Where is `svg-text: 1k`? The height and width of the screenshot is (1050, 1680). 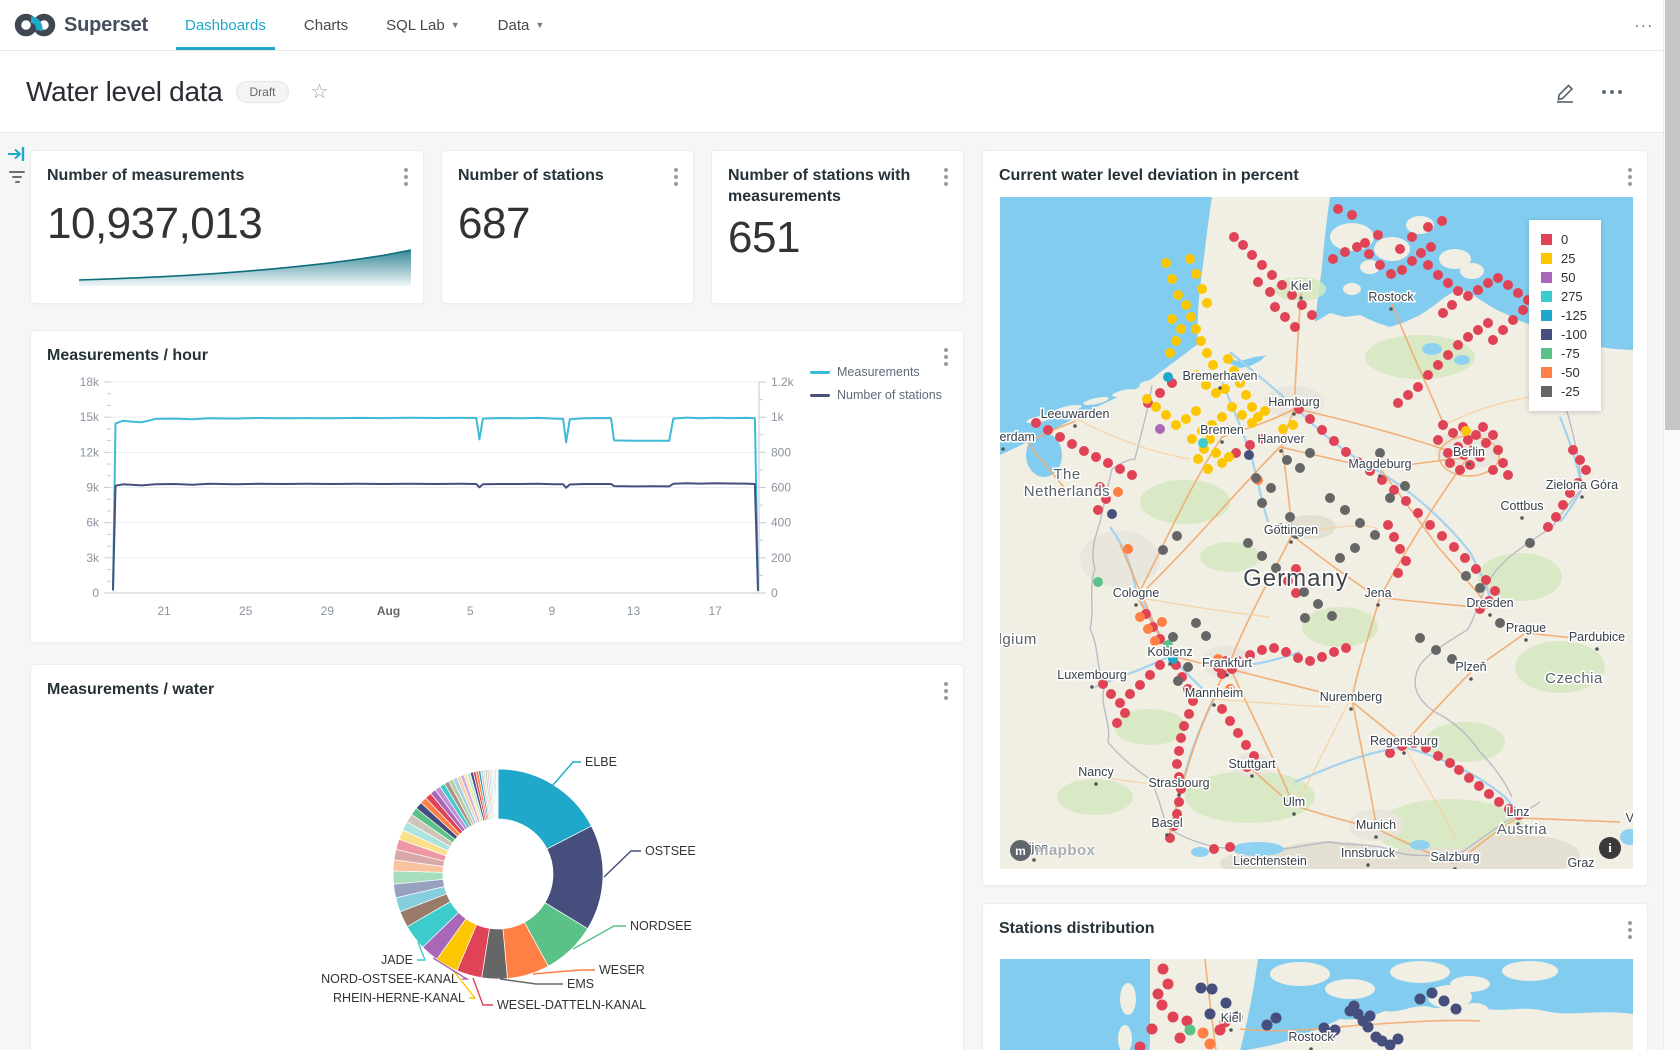
svg-text: 1k is located at coordinates (778, 417).